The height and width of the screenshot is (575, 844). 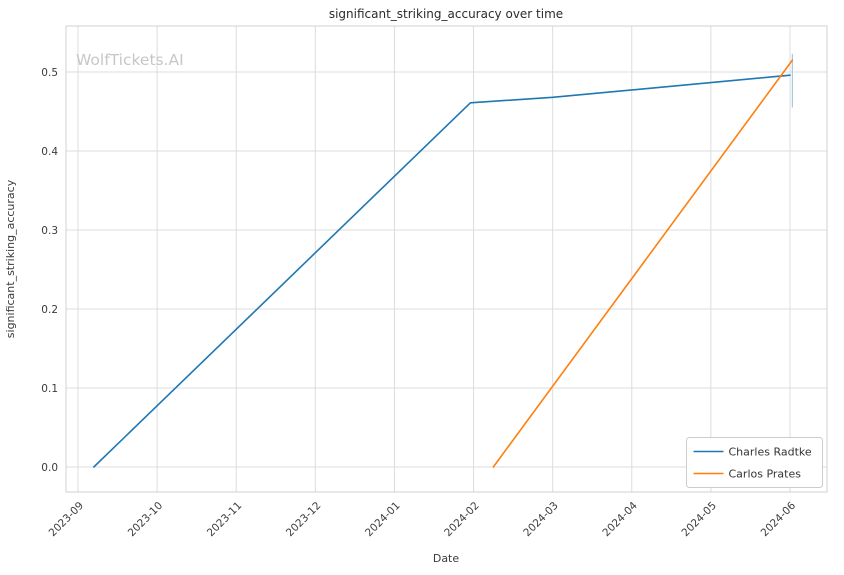 I want to click on x-tick-label: 2023-11, so click(x=225, y=520).